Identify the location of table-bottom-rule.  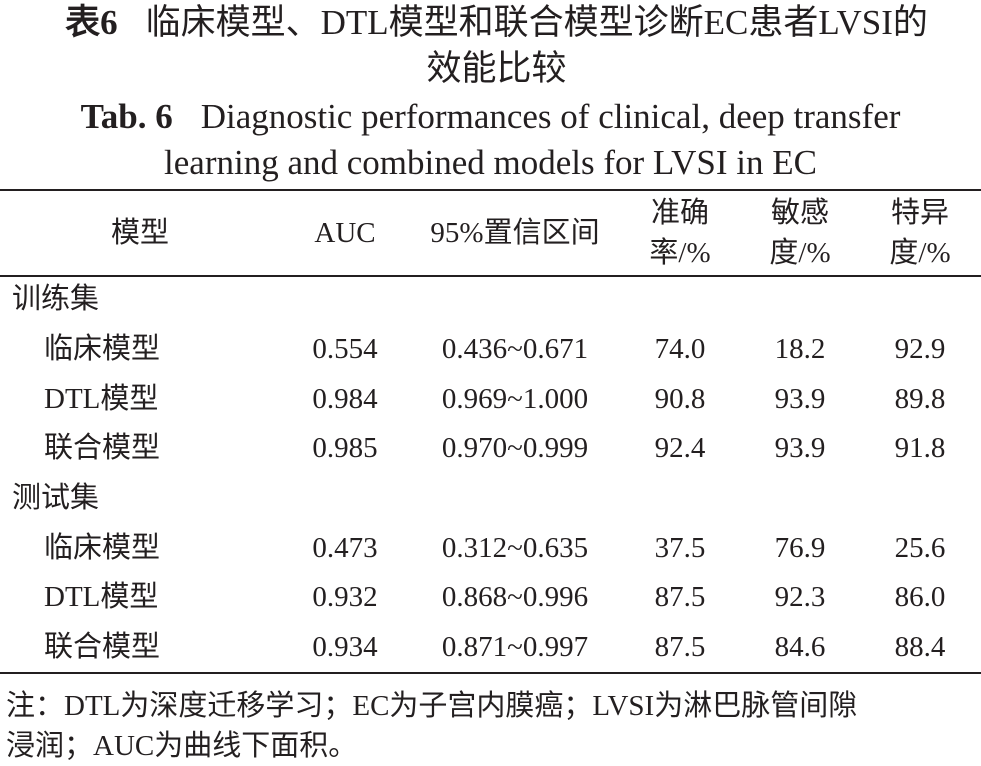
(490, 673).